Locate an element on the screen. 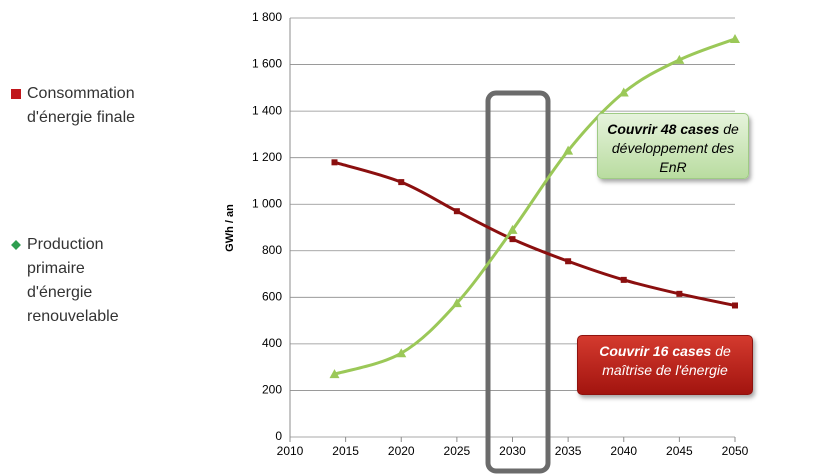  y-tick-label: 1 600 is located at coordinates (267, 64).